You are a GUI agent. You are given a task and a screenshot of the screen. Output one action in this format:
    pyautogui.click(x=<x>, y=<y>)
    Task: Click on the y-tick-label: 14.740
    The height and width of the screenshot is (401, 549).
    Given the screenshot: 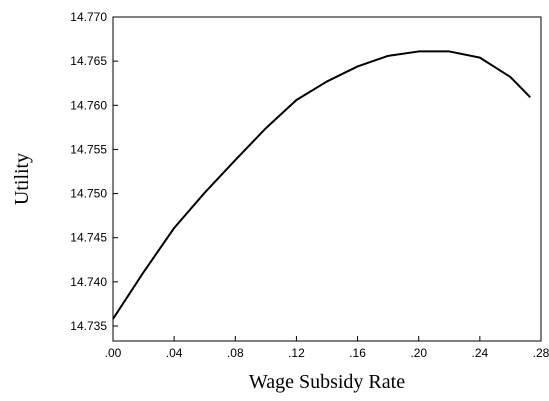 What is the action you would take?
    pyautogui.click(x=88, y=282)
    